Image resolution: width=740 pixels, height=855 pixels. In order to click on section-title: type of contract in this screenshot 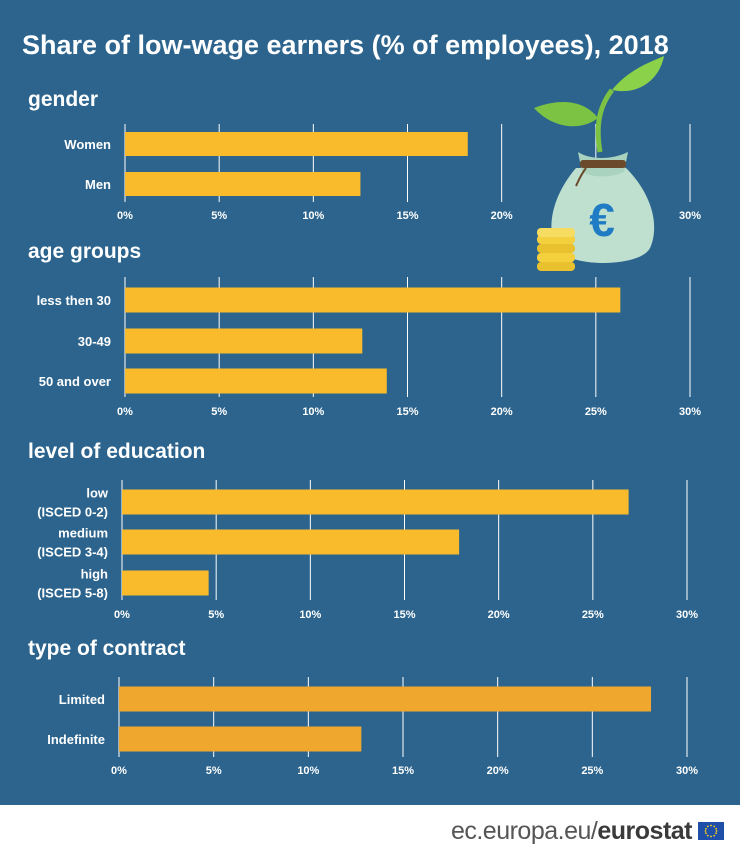, I will do `click(107, 648)`.